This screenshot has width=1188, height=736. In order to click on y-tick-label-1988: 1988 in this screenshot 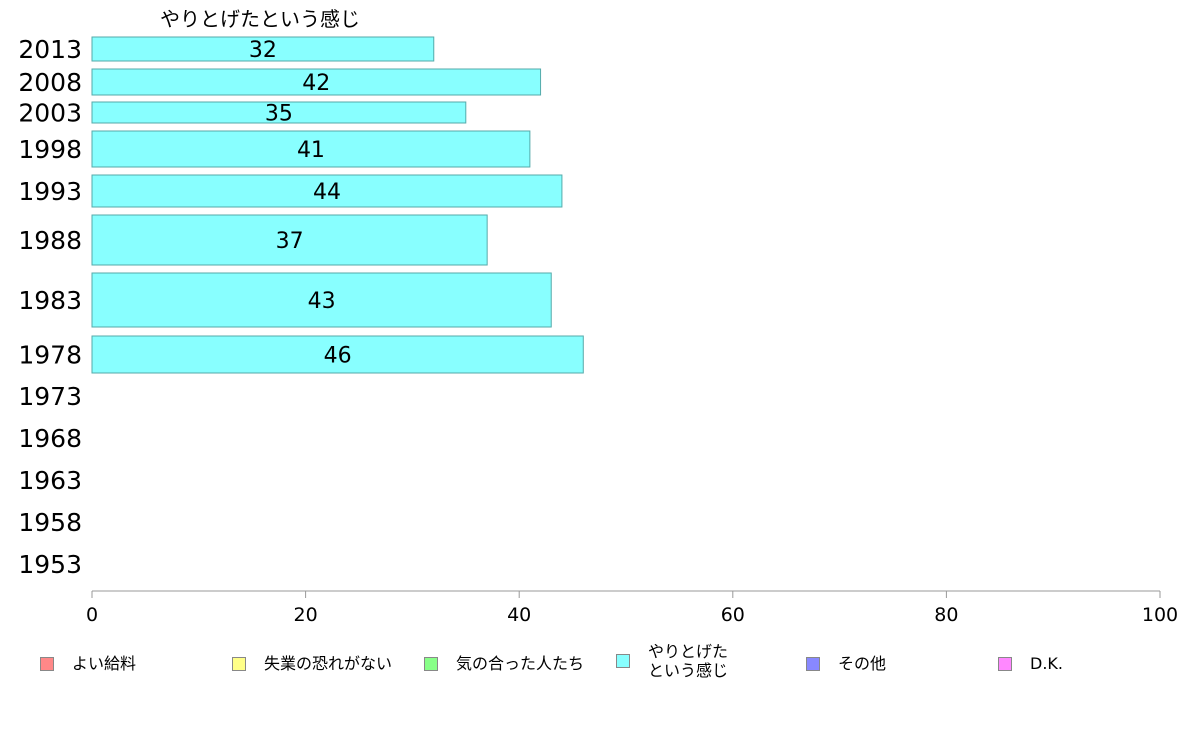, I will do `click(50, 240)`.